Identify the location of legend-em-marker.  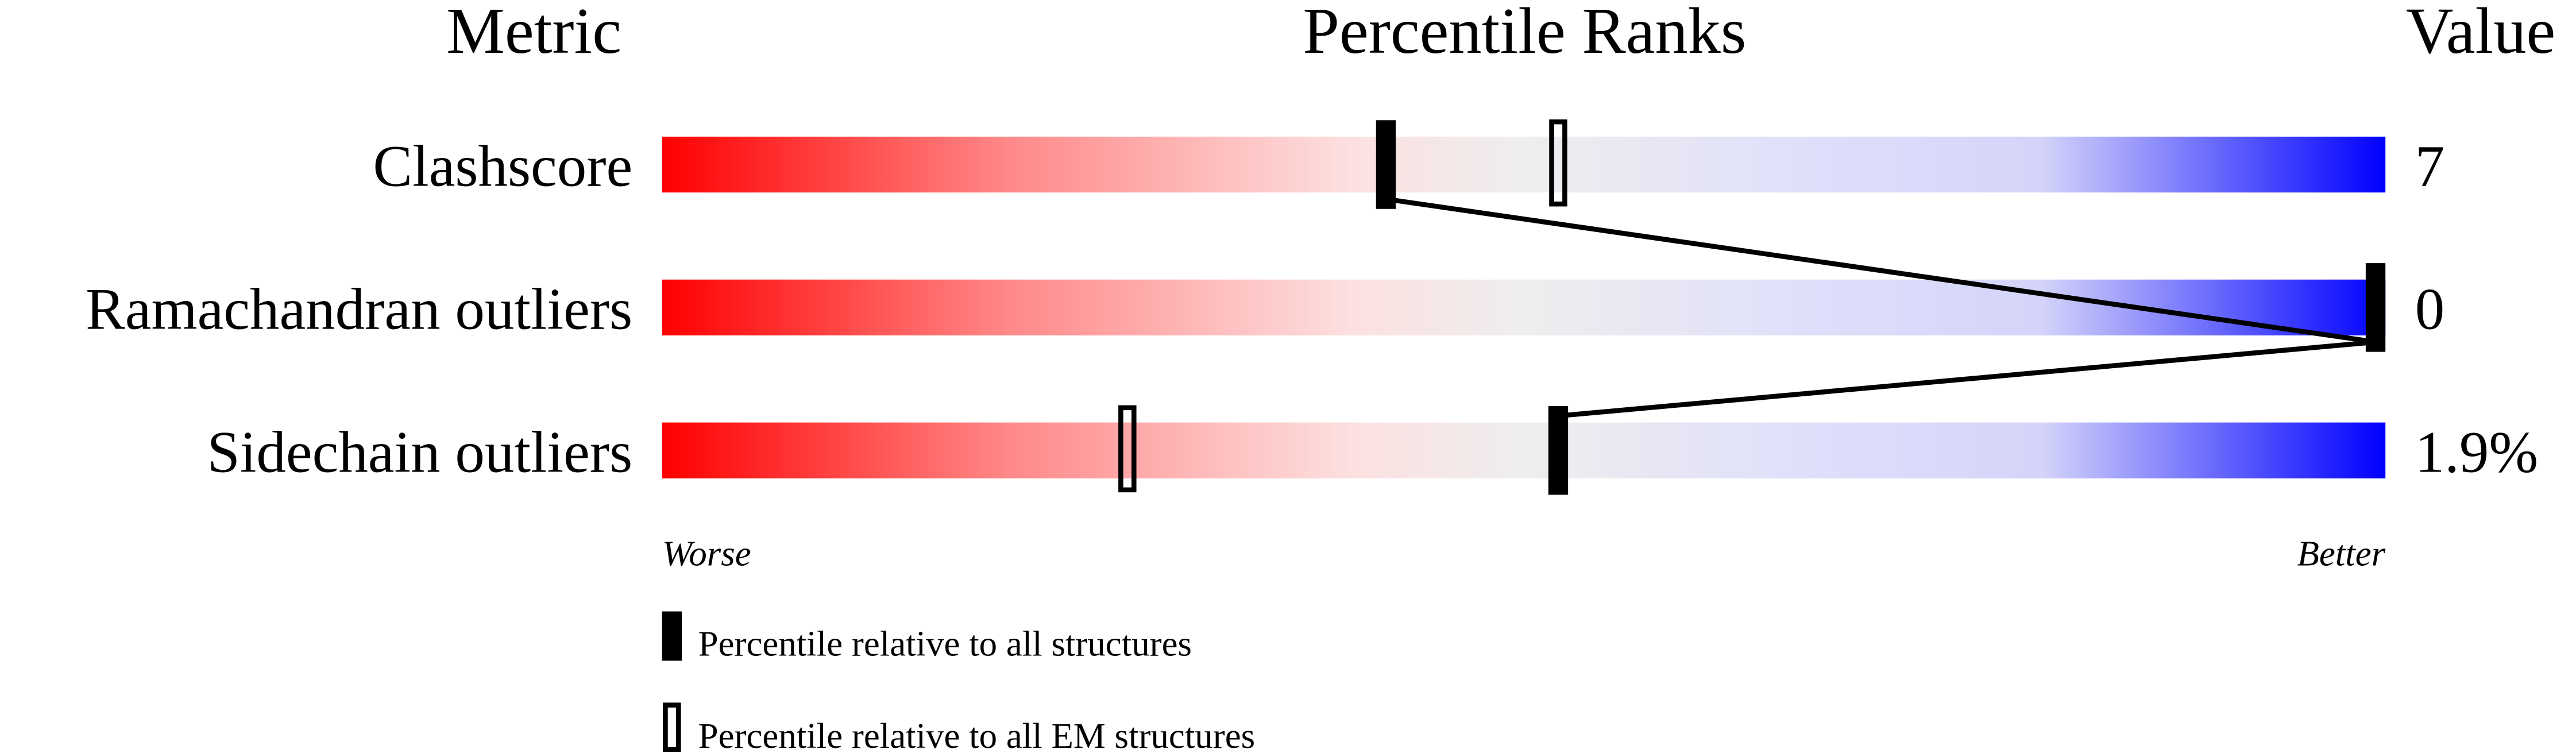
(672, 727).